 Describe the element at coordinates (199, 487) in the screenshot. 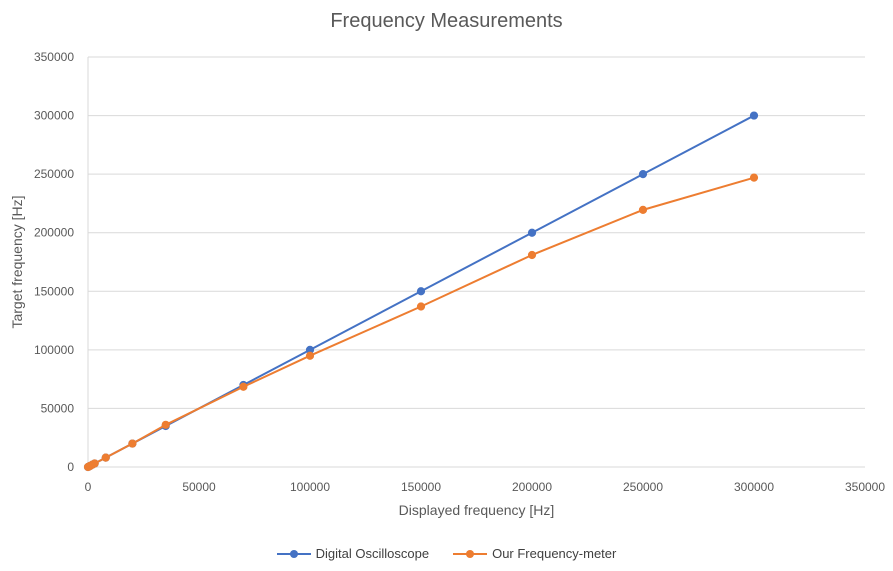

I see `x-tick-label: 50000` at that location.